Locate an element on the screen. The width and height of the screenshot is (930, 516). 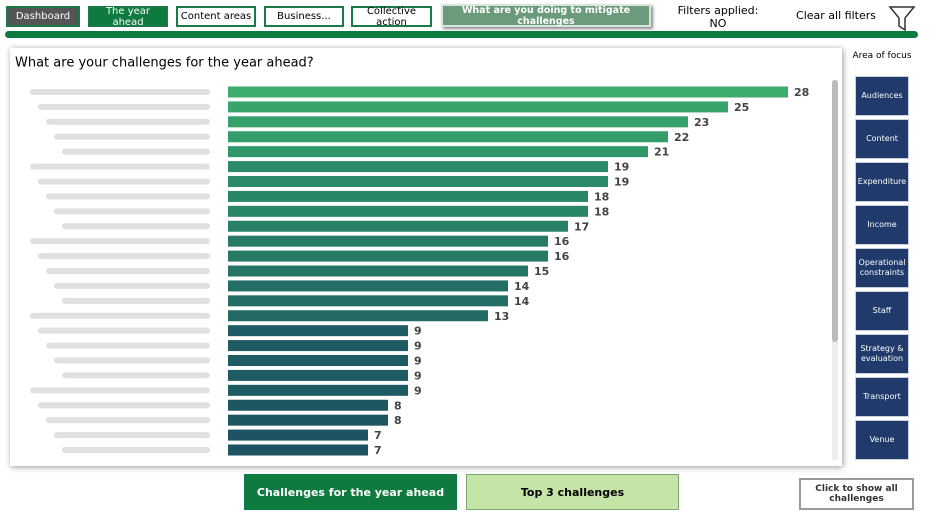
divider is located at coordinates (461, 34).